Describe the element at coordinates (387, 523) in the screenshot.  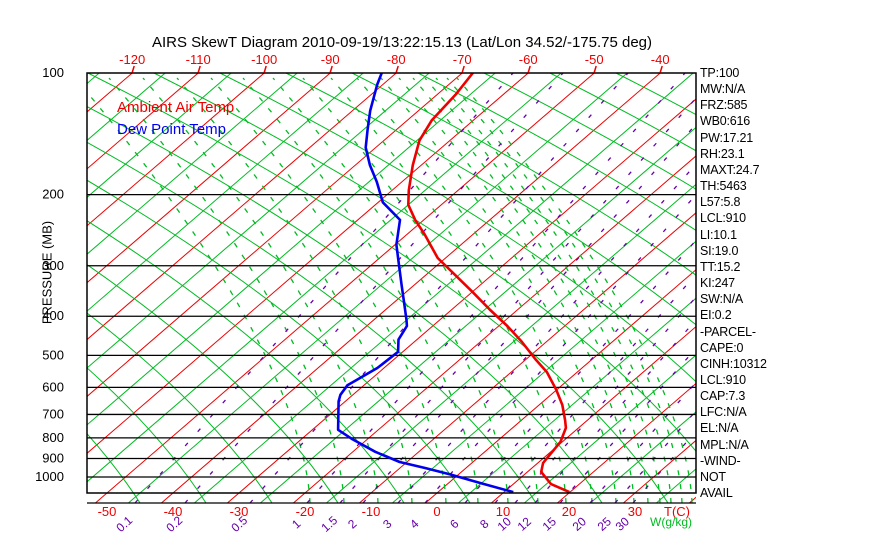
I see `mixing-ratio-label: 3` at that location.